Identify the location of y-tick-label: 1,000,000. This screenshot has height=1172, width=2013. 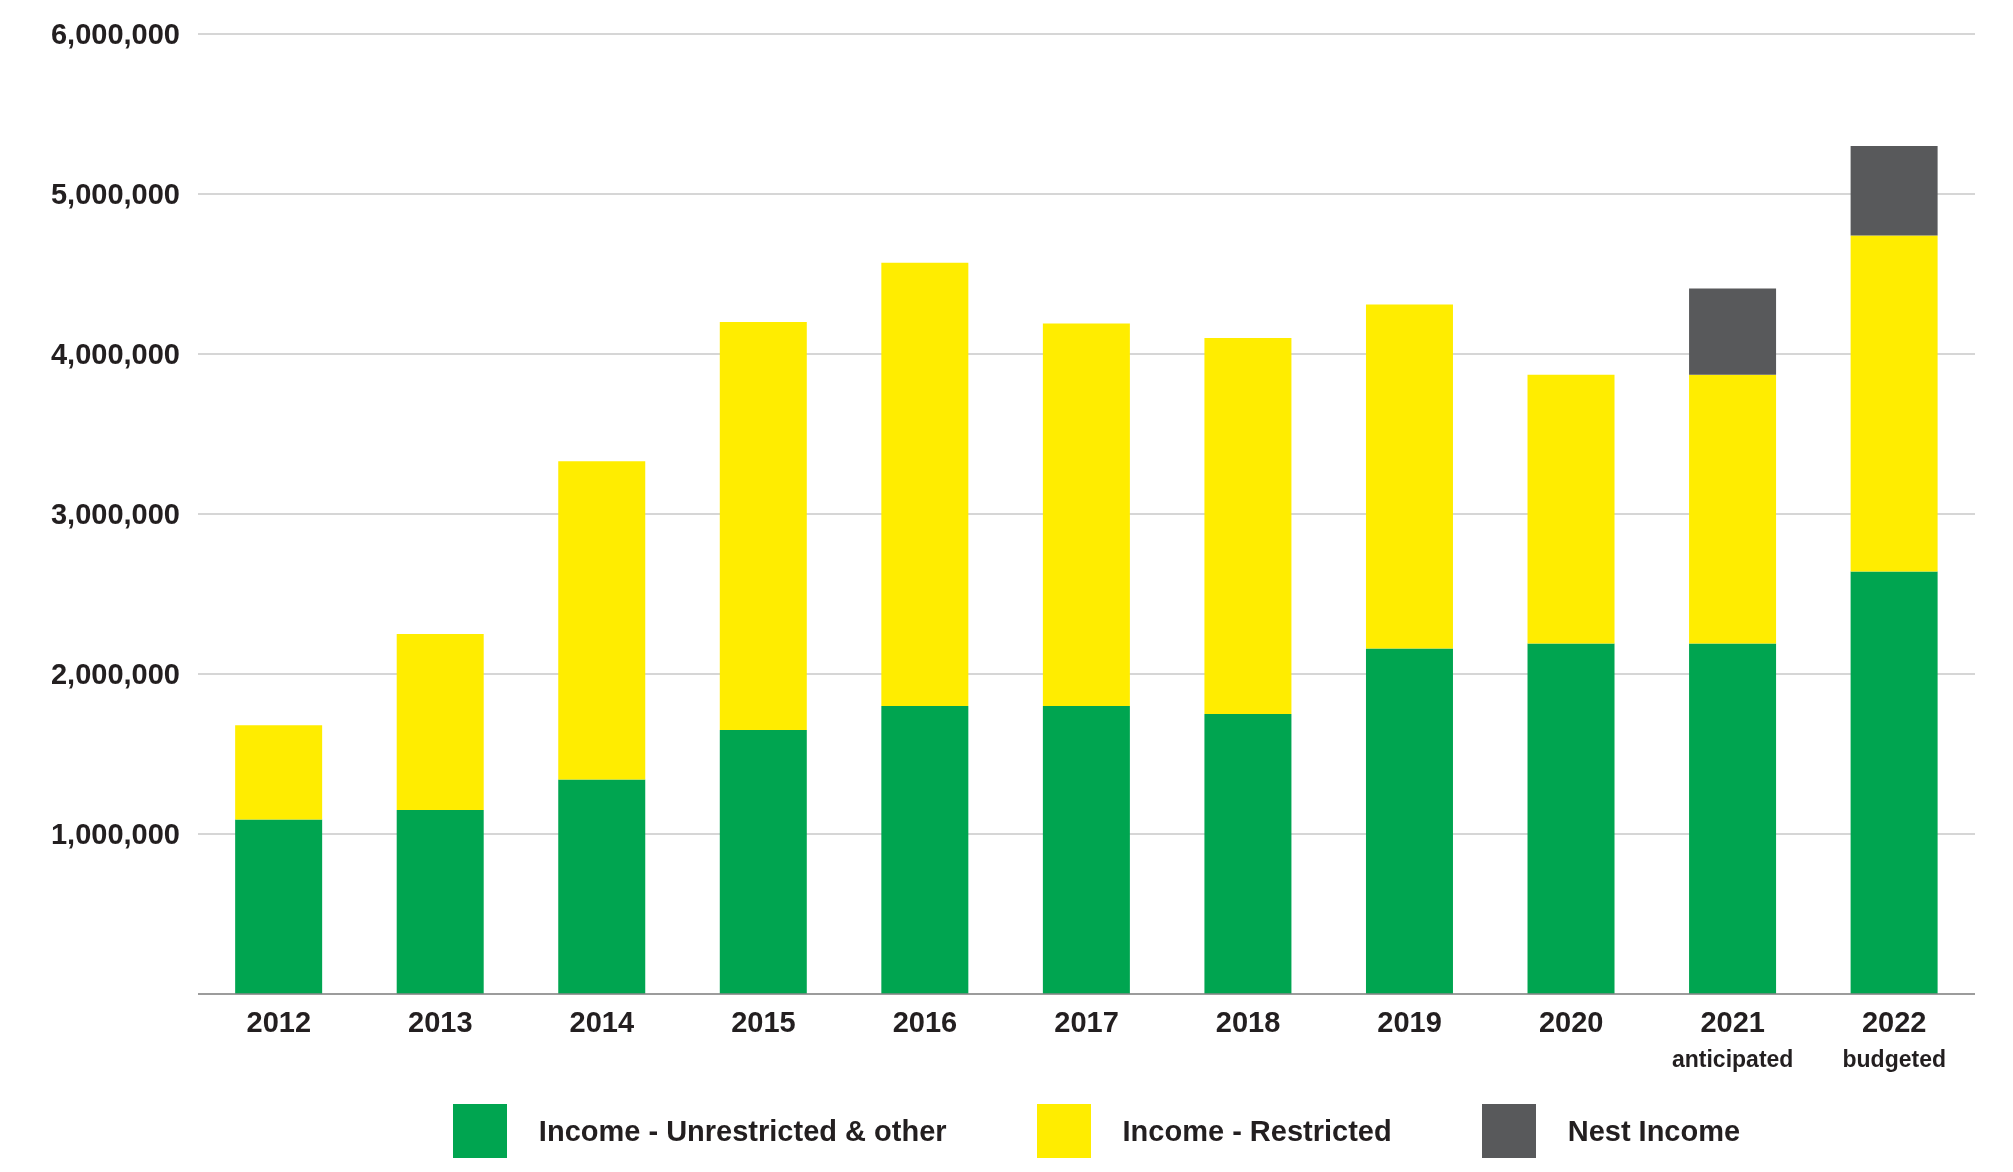
(115, 834).